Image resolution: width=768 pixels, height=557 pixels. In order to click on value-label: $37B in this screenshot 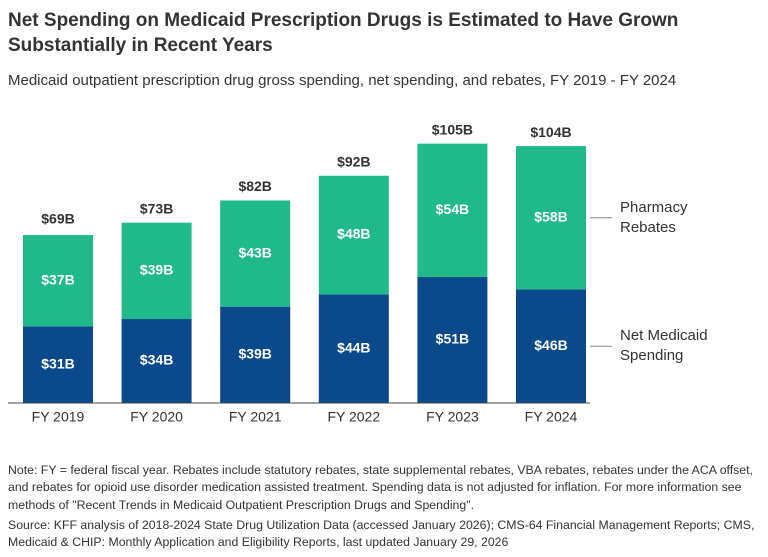, I will do `click(57, 279)`.